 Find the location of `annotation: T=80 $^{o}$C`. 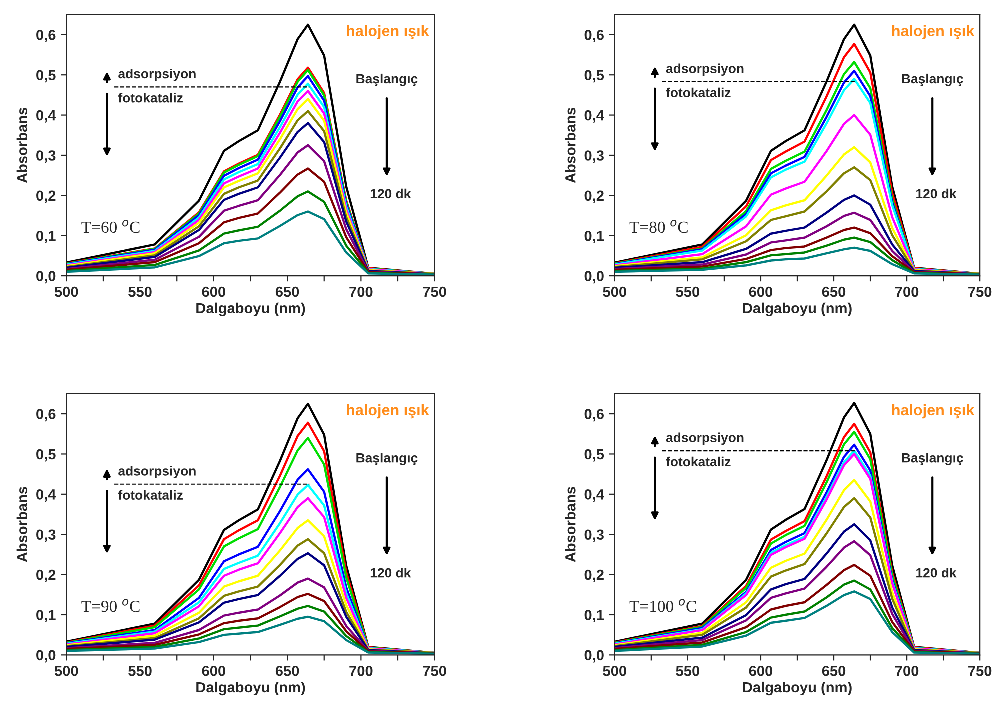

annotation: T=80 $^{o}$C is located at coordinates (659, 227).